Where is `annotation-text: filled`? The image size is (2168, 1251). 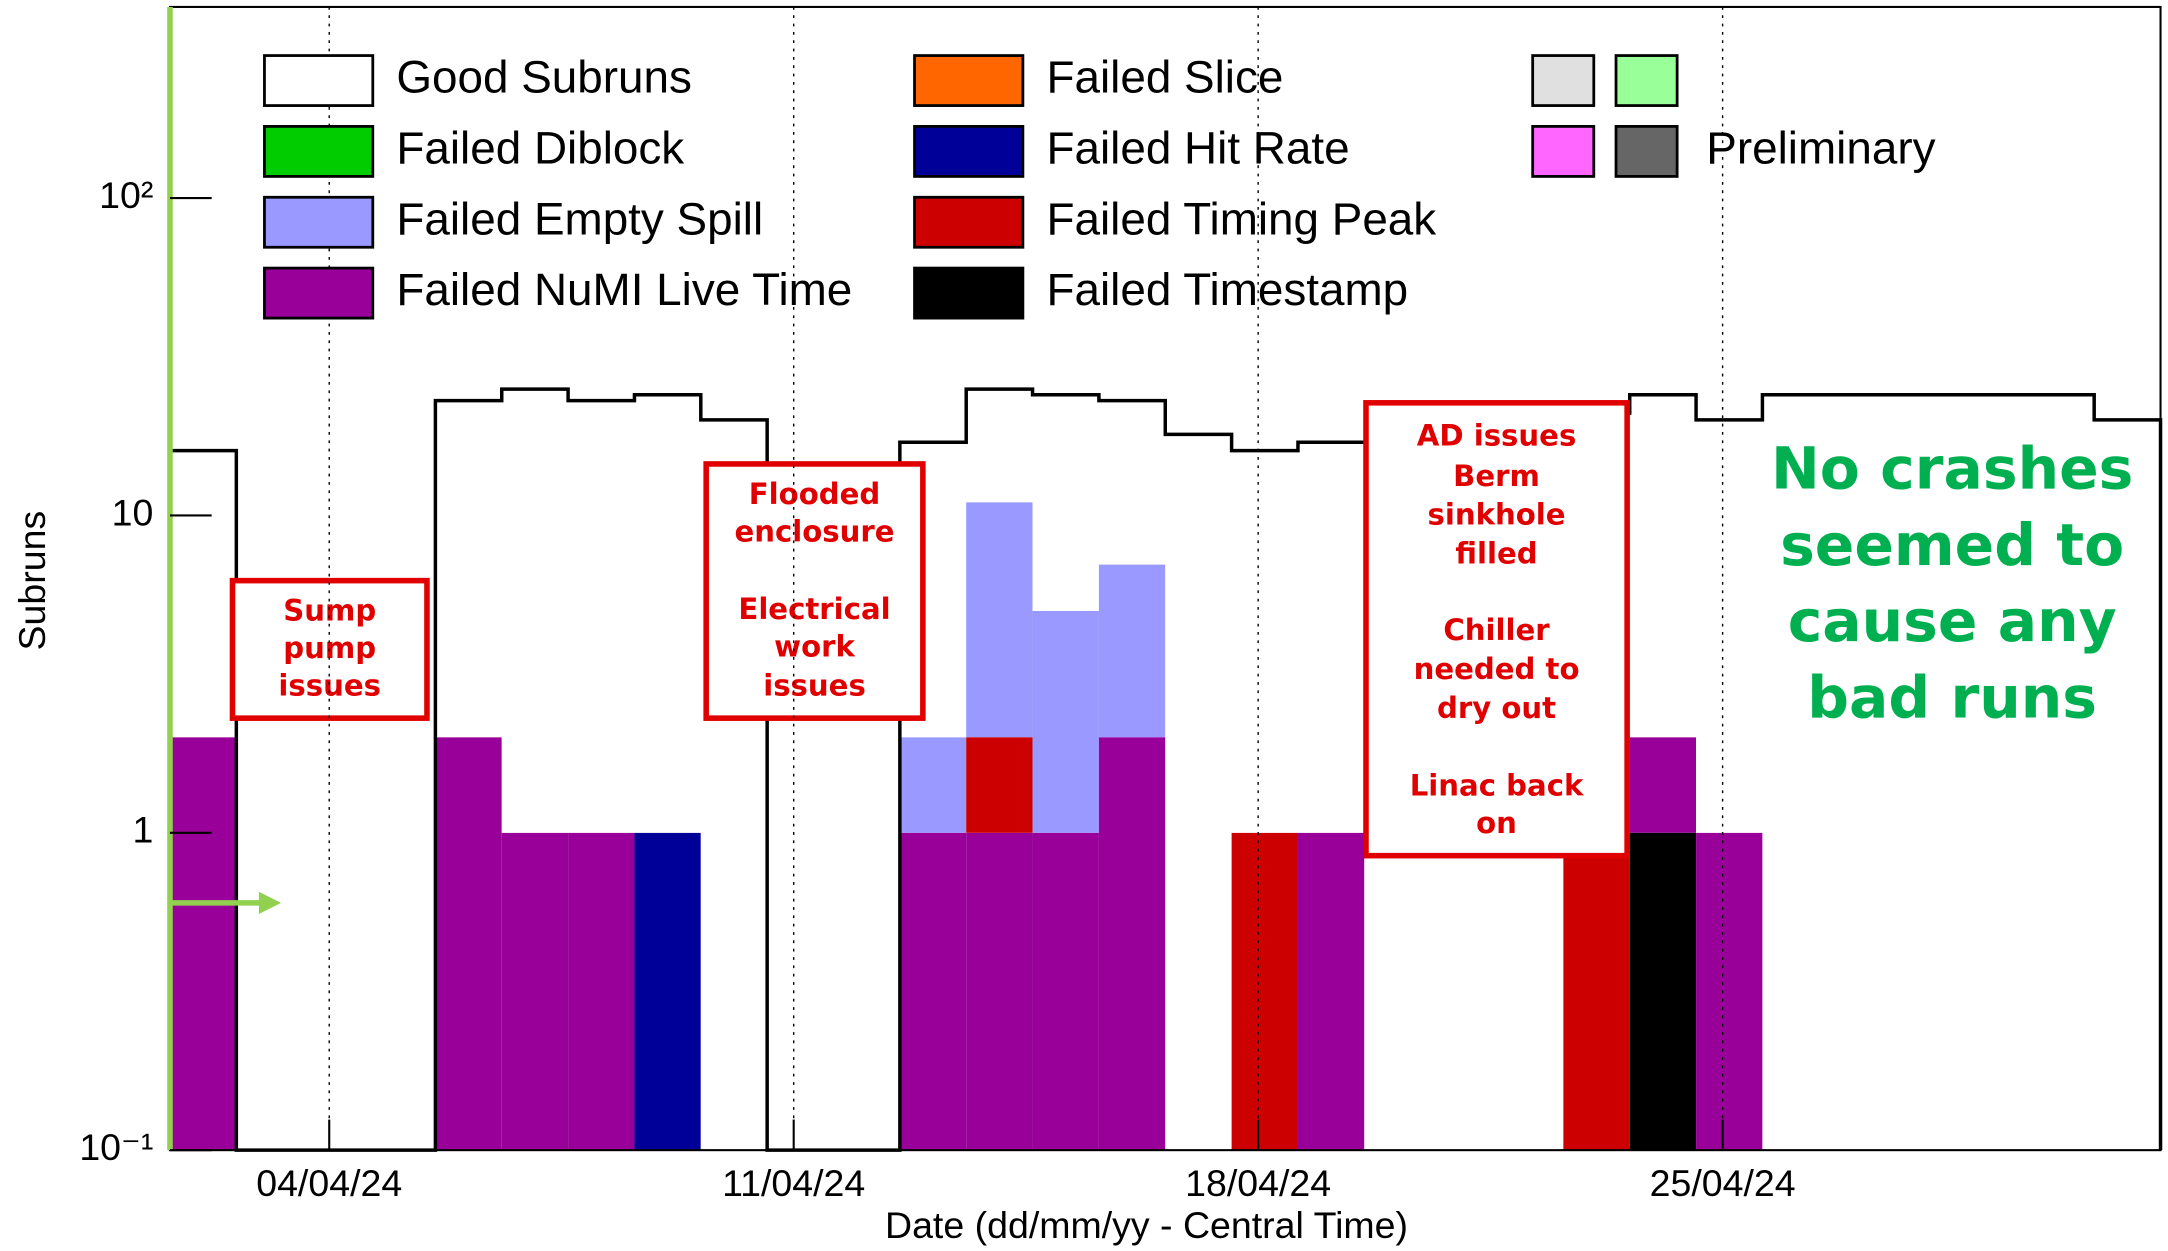 annotation-text: filled is located at coordinates (1496, 554).